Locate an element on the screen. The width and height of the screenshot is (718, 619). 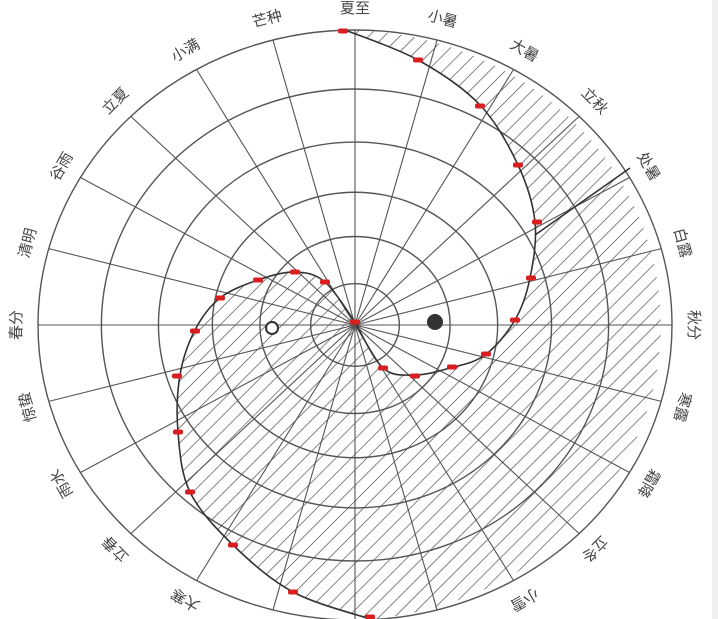
solar-term-label: 惊蛰 is located at coordinates (27, 407).